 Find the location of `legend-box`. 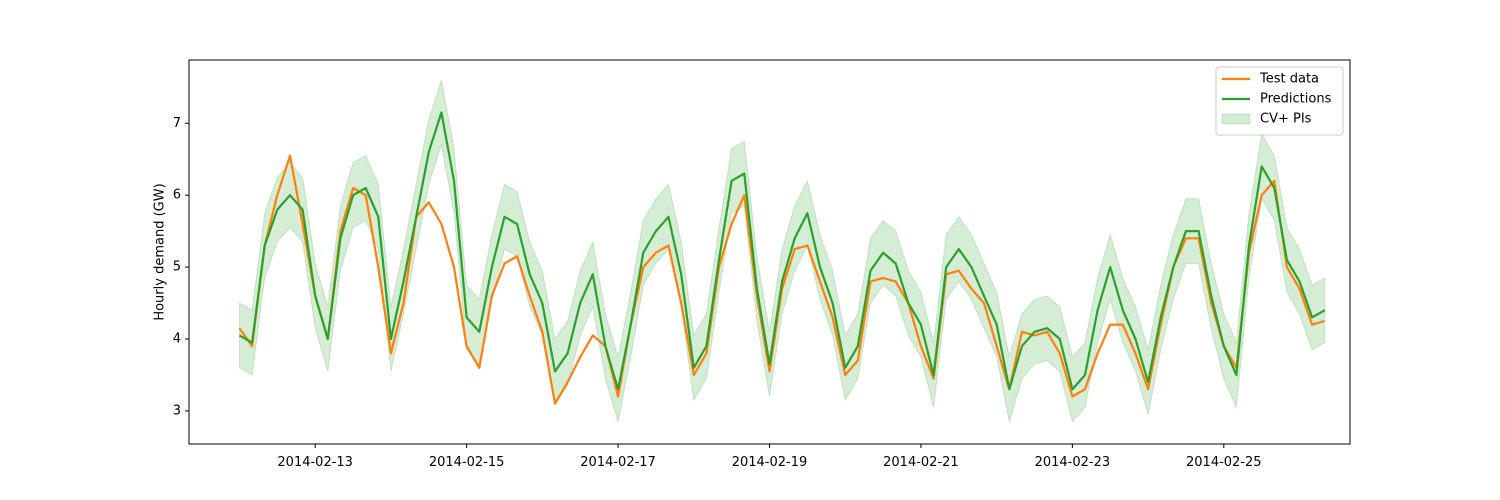

legend-box is located at coordinates (1279, 101).